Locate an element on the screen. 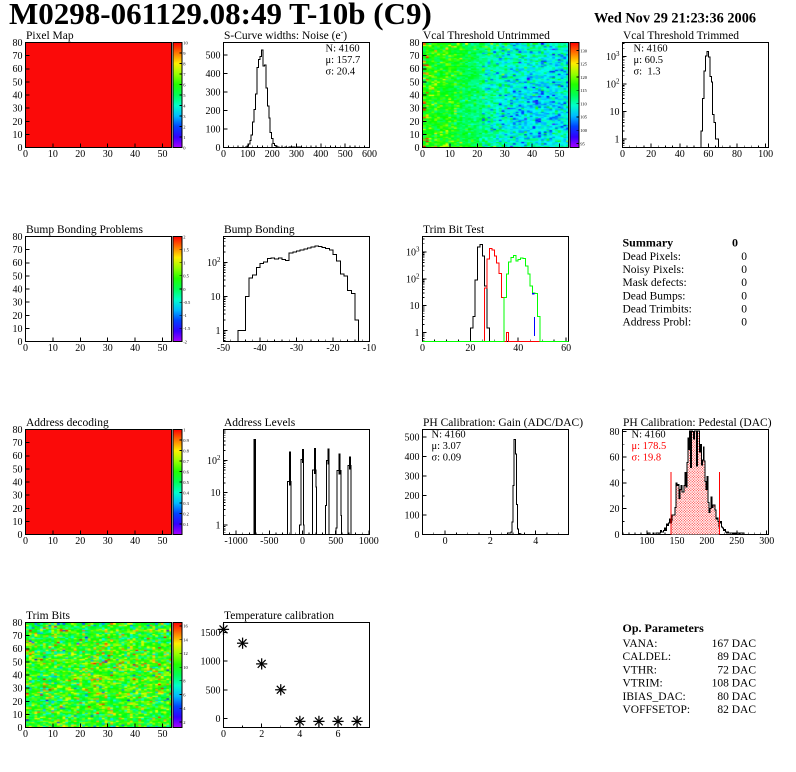 This screenshot has width=796, height=772. svg-text: -10 is located at coordinates (369, 348).